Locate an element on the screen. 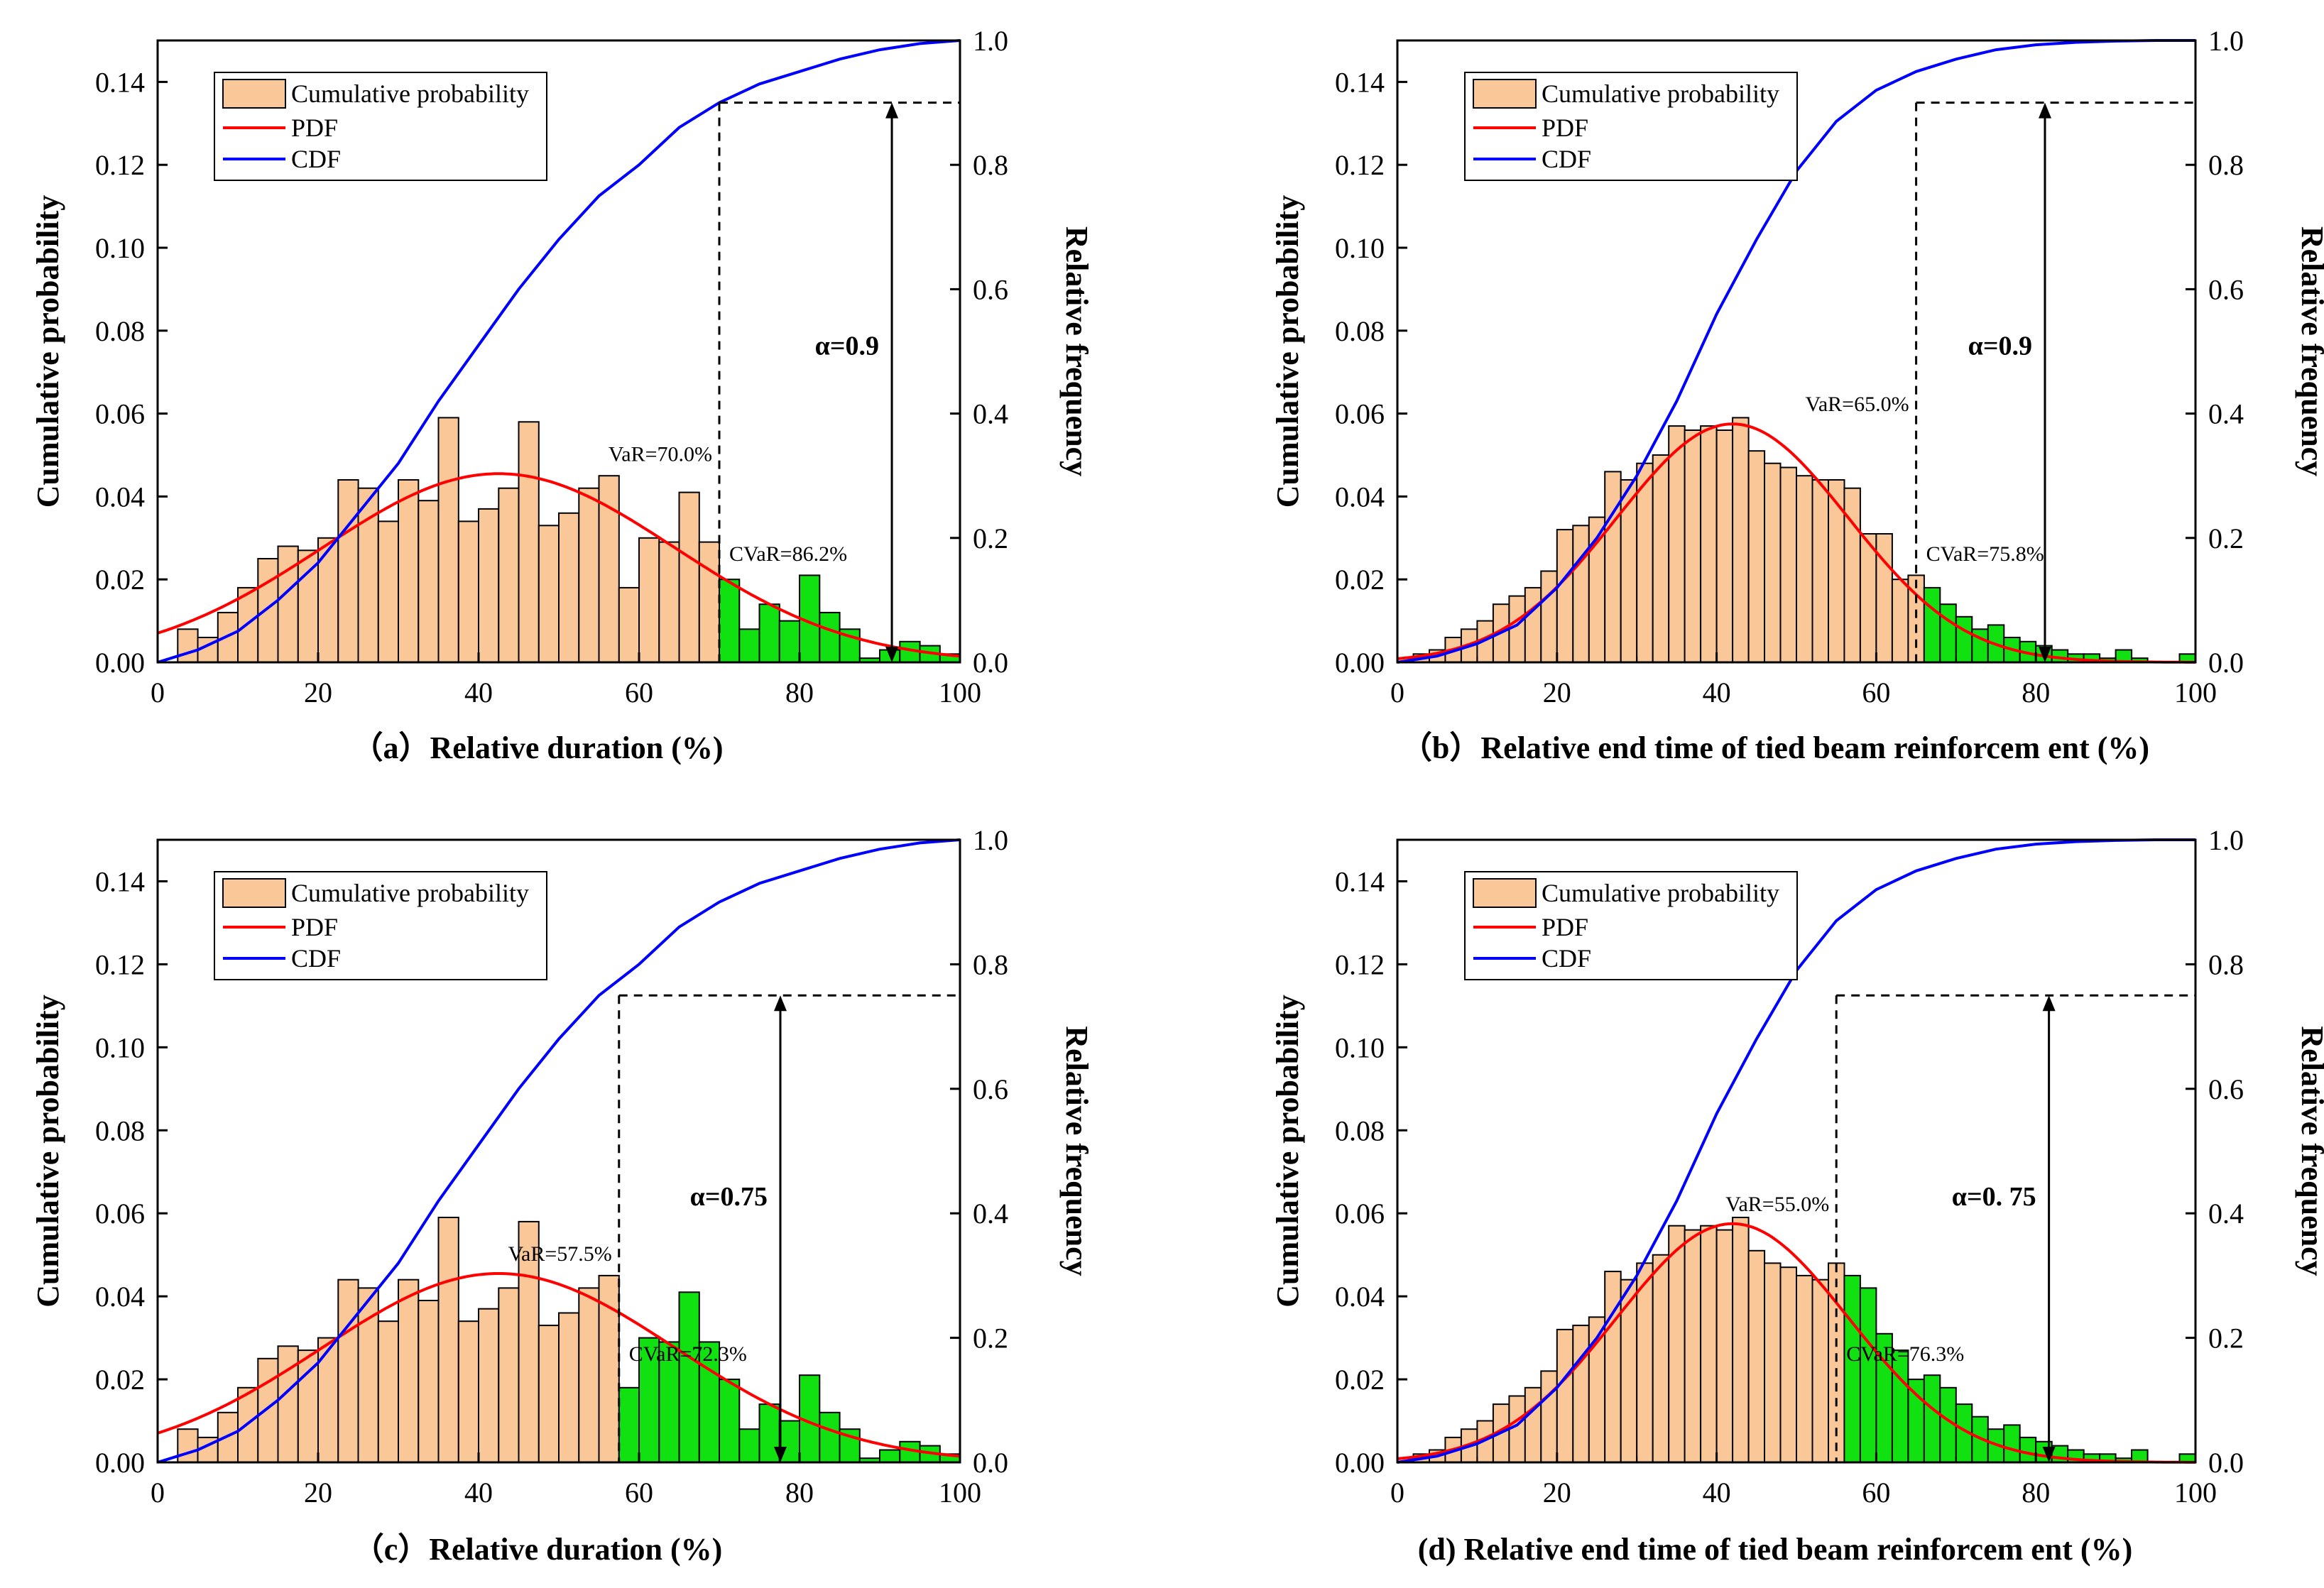 The width and height of the screenshot is (2324, 1588). y-right-tick-label: 0.2 is located at coordinates (990, 1339).